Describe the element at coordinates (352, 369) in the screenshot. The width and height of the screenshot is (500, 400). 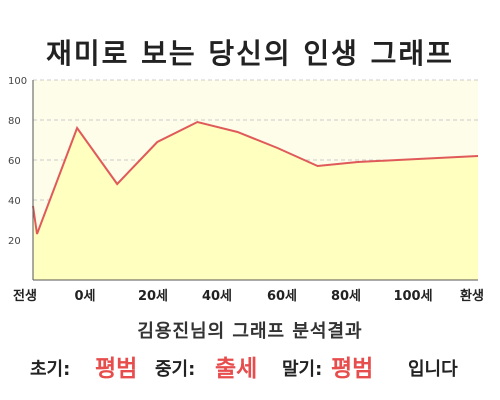
I see `late-value: 평범` at that location.